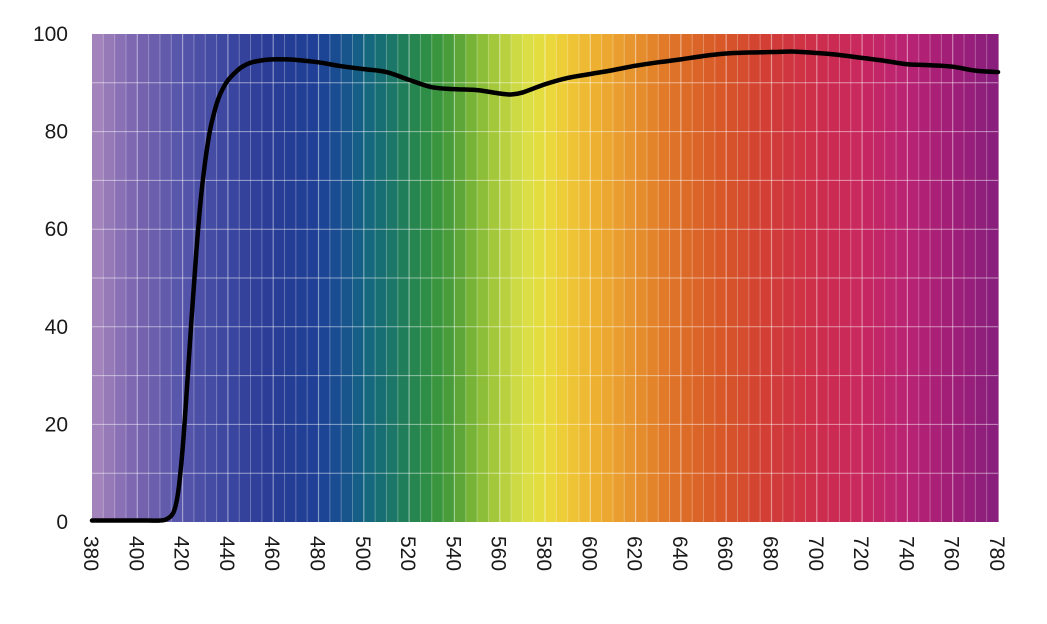 The width and height of the screenshot is (1047, 624). What do you see at coordinates (56, 327) in the screenshot?
I see `y-tick-label: 40` at bounding box center [56, 327].